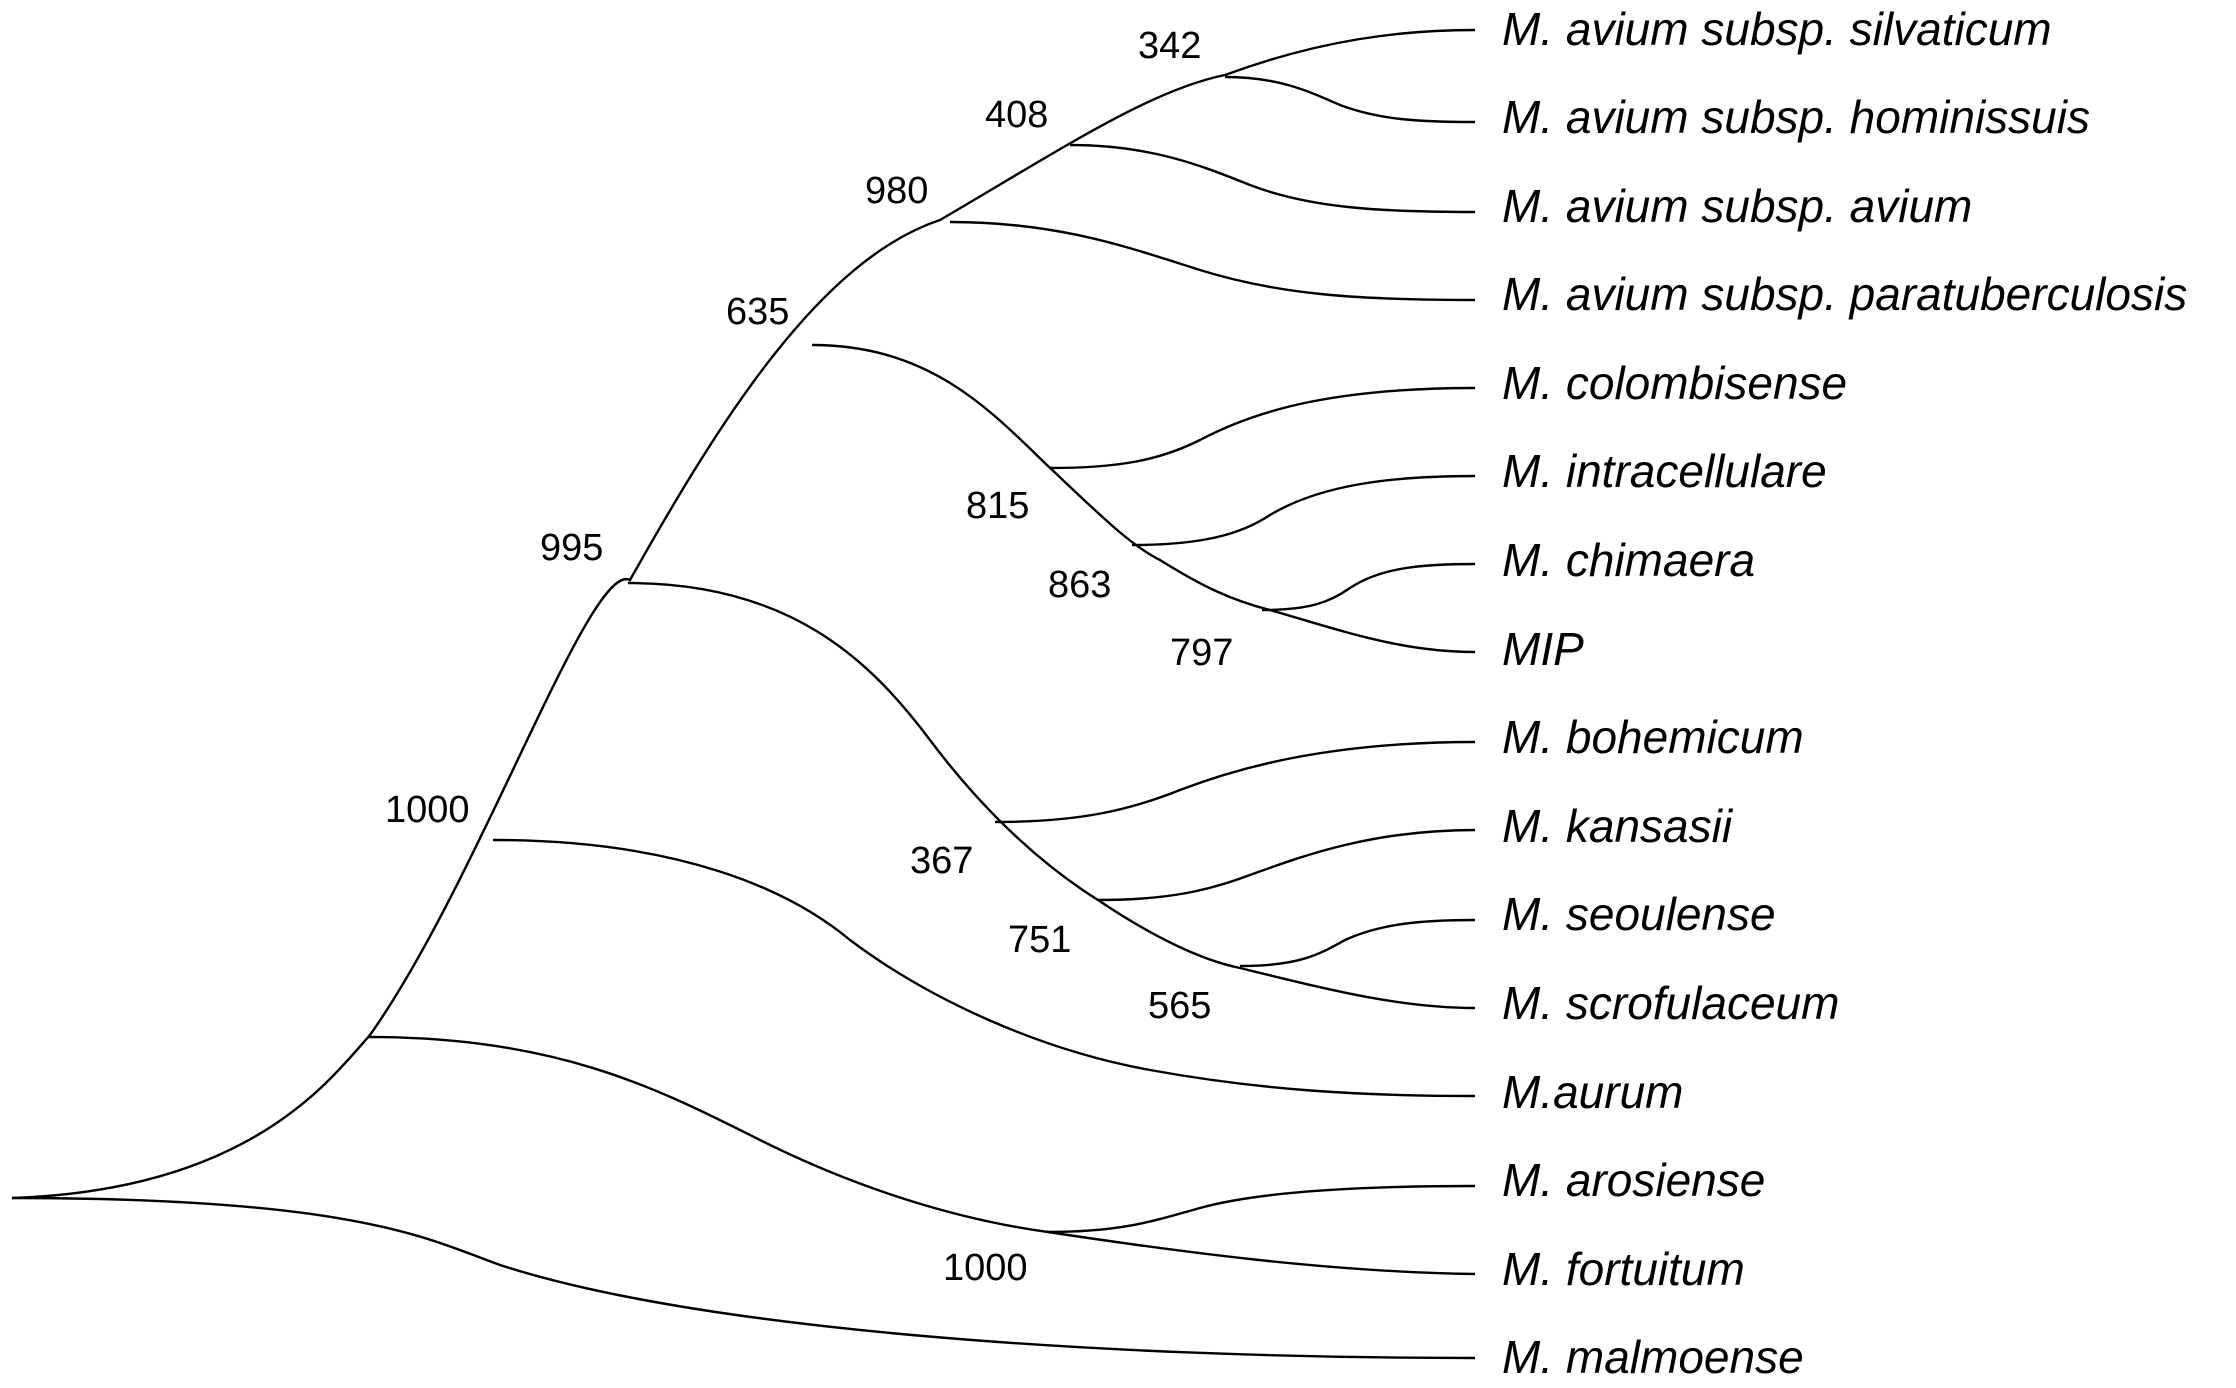  What do you see at coordinates (1303, 510) in the screenshot?
I see `branch-intracellulare` at bounding box center [1303, 510].